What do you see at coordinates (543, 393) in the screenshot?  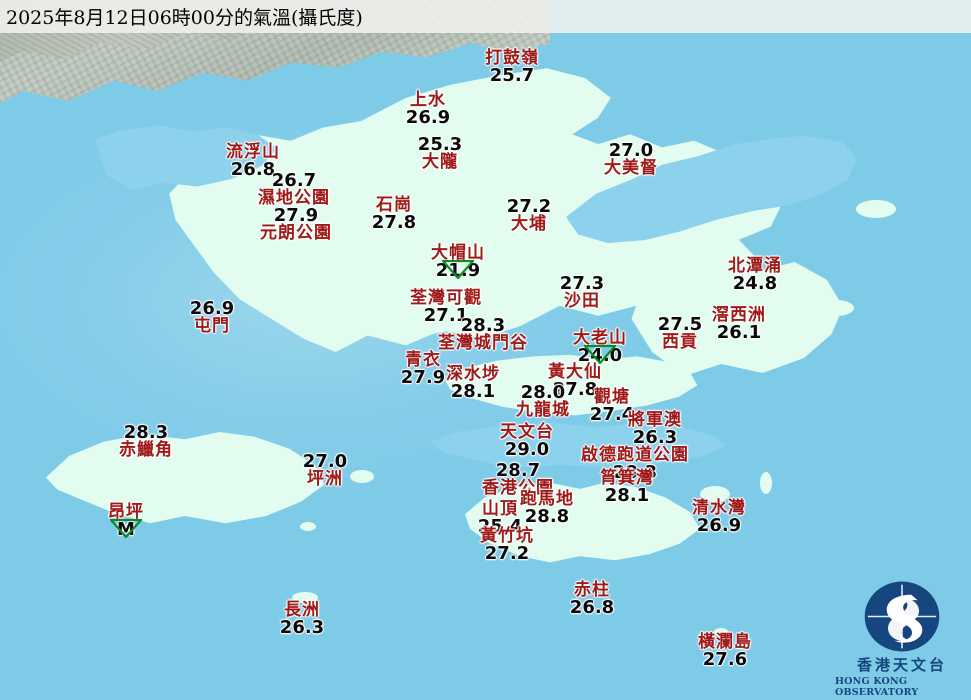 I see `station-value-holder: 28.0` at bounding box center [543, 393].